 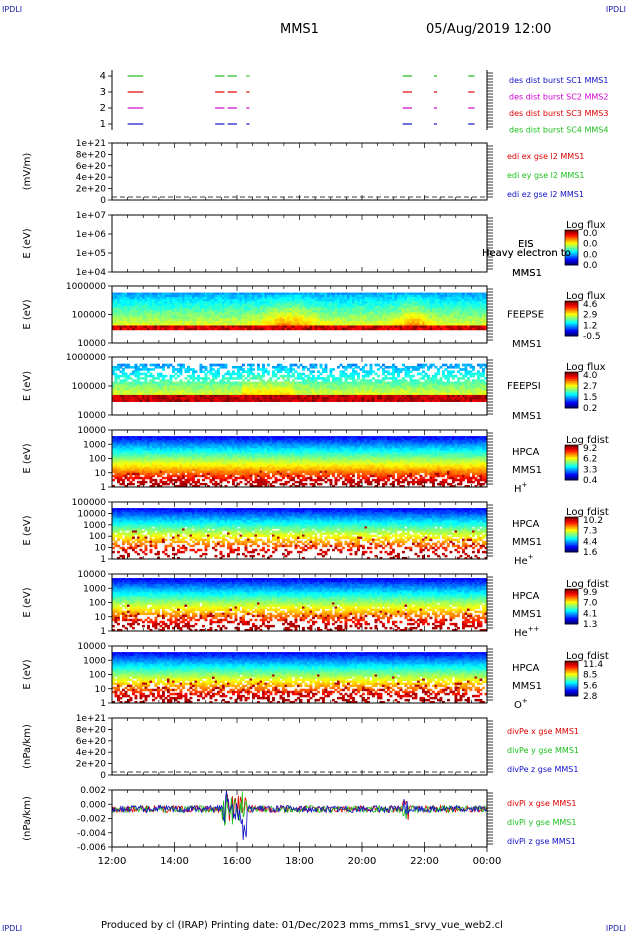 What do you see at coordinates (546, 175) in the screenshot?
I see `legend-entry: edi ey gse l2 MMS1` at bounding box center [546, 175].